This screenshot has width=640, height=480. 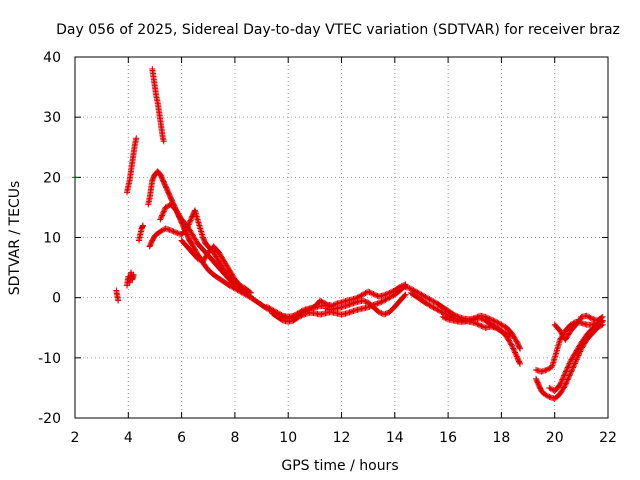 What do you see at coordinates (501, 438) in the screenshot?
I see `x-tick-label: 18` at bounding box center [501, 438].